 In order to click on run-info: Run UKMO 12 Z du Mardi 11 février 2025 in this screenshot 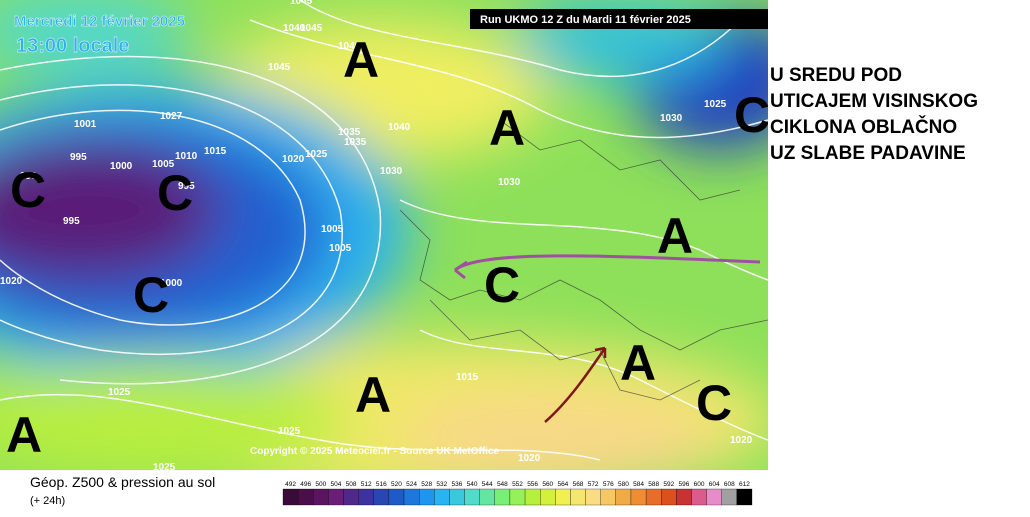, I will do `click(585, 20)`.